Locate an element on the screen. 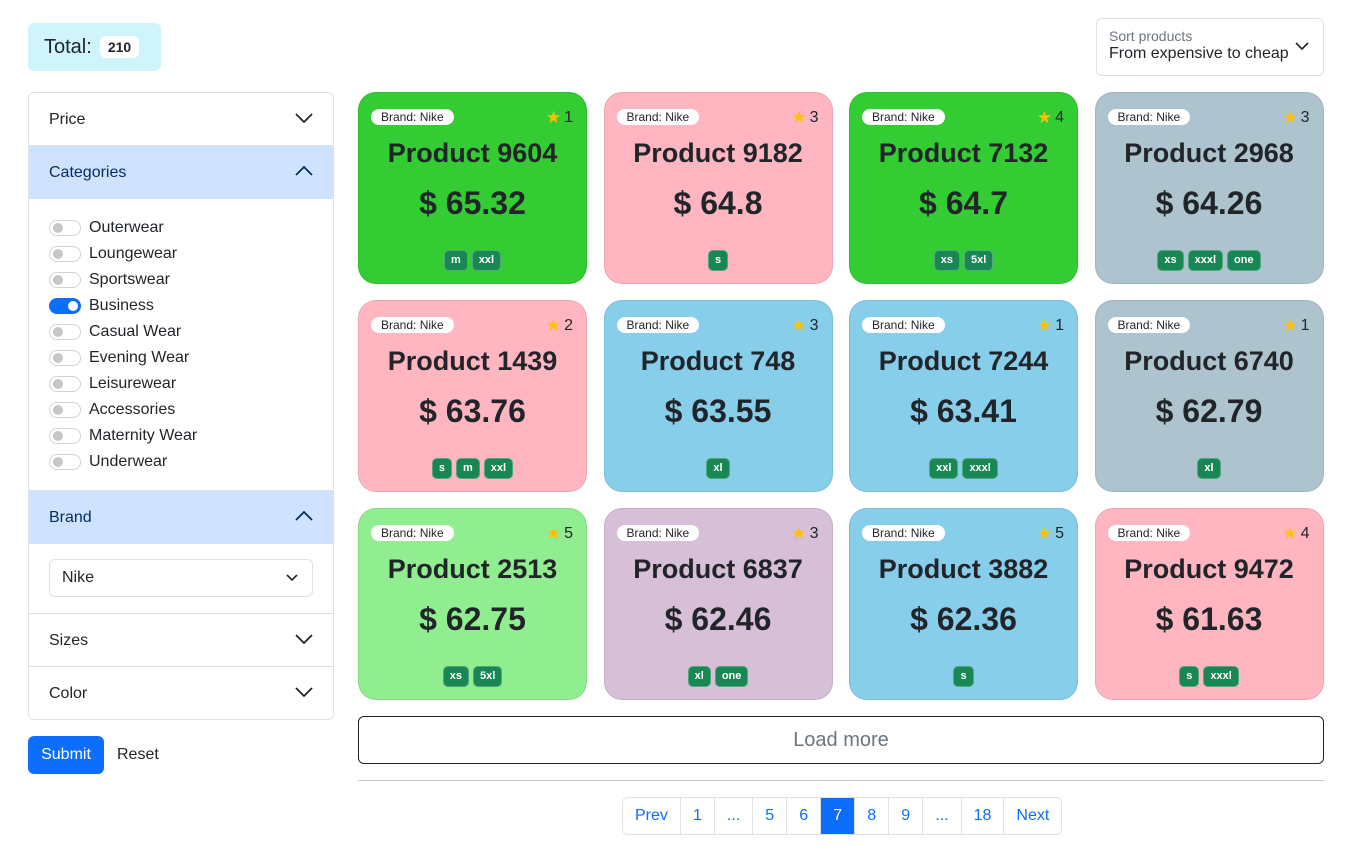 This screenshot has height=855, width=1351. product-card: Brand: Nike ★ 1 Product 7244 $ 63.41 xxl xxxl is located at coordinates (963, 396).